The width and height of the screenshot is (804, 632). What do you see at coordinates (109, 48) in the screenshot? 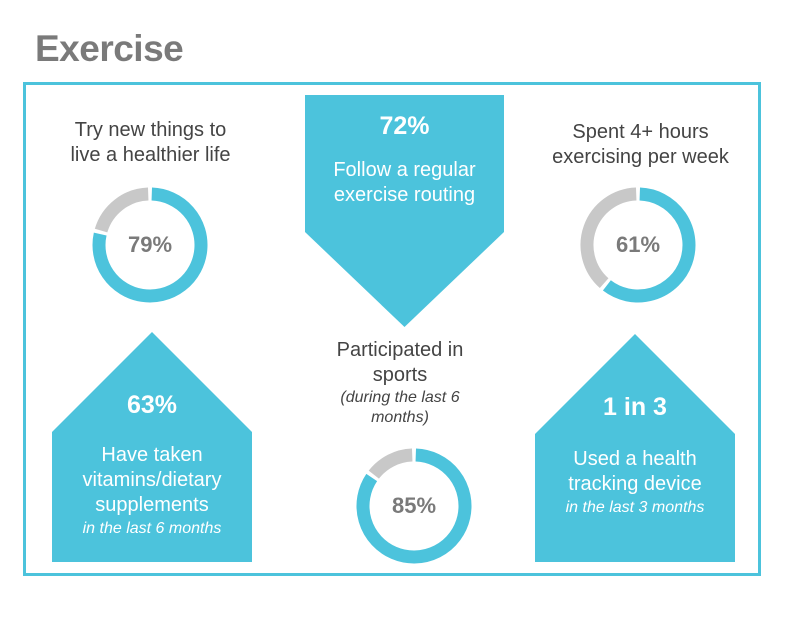
I see `page-title: Exercise` at bounding box center [109, 48].